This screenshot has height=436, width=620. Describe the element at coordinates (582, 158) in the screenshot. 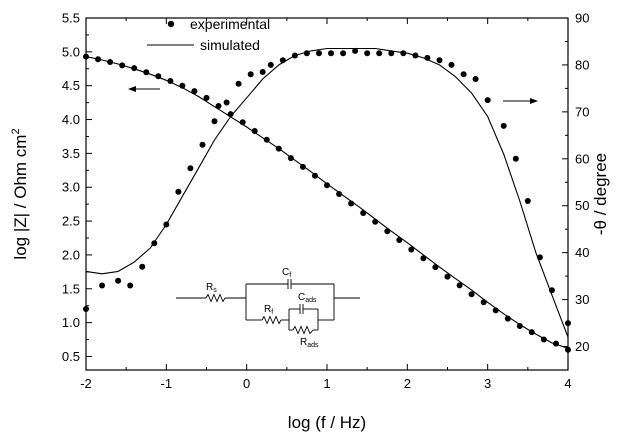

I see `y-right-tick-label: 60` at that location.